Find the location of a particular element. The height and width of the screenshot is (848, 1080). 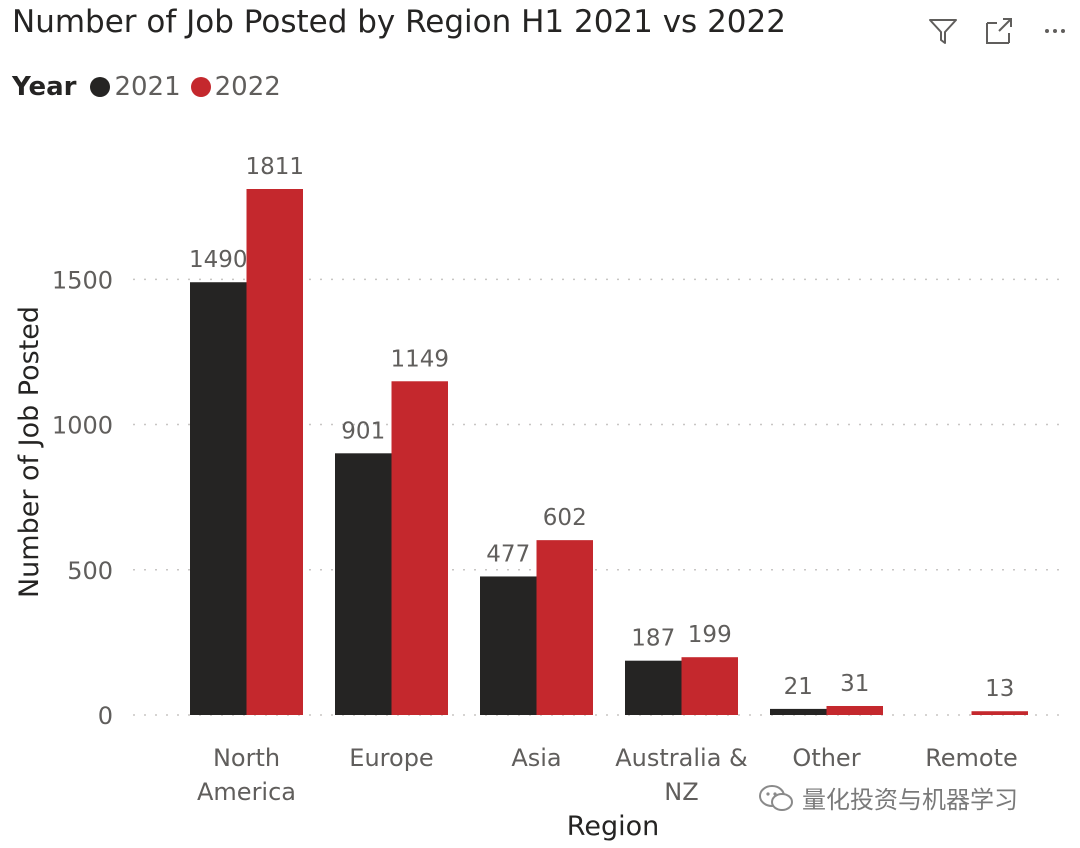

x-tick-label: Asia is located at coordinates (536, 758).